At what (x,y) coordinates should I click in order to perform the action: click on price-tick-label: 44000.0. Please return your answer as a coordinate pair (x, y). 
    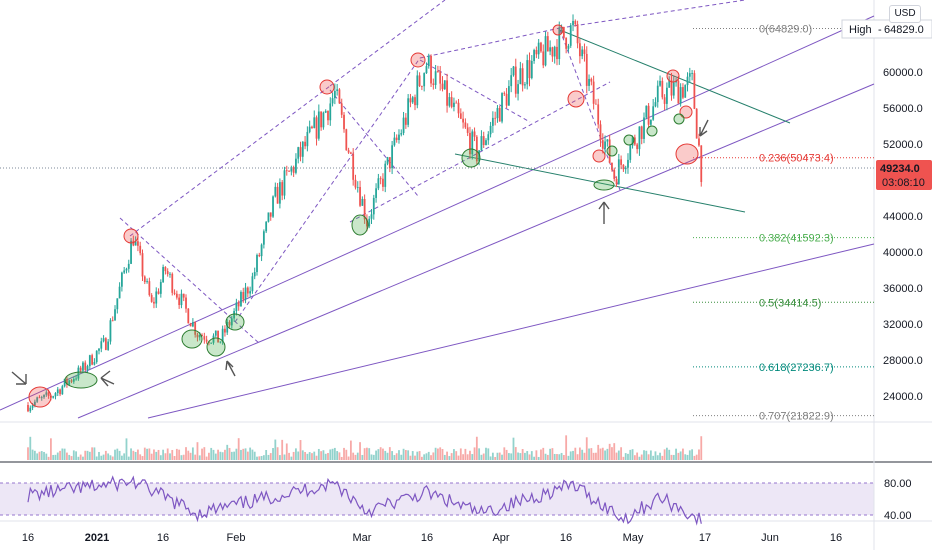
    Looking at the image, I should click on (903, 217).